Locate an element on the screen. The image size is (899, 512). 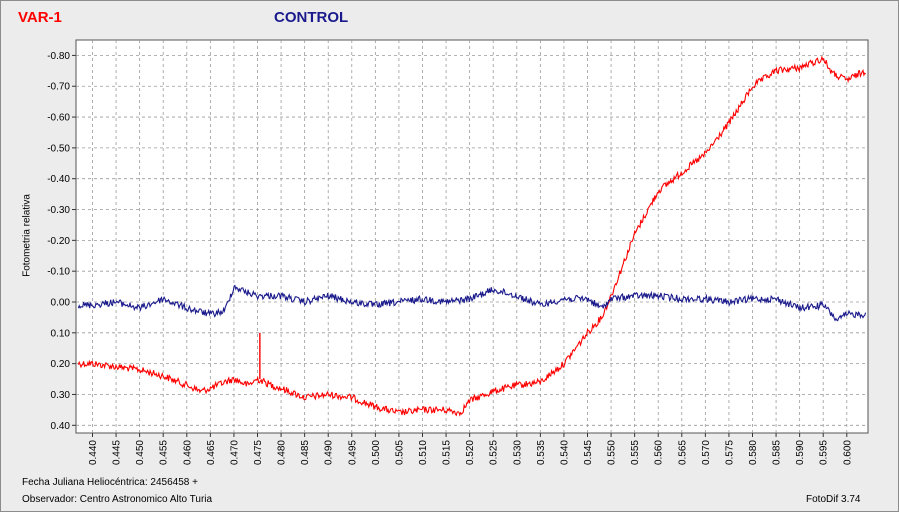
x-tick-label: 0.590 is located at coordinates (800, 452).